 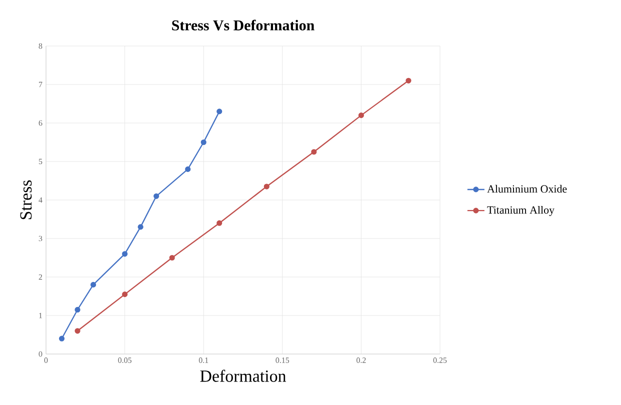 I want to click on x-axis-title: Deformation, so click(x=243, y=376).